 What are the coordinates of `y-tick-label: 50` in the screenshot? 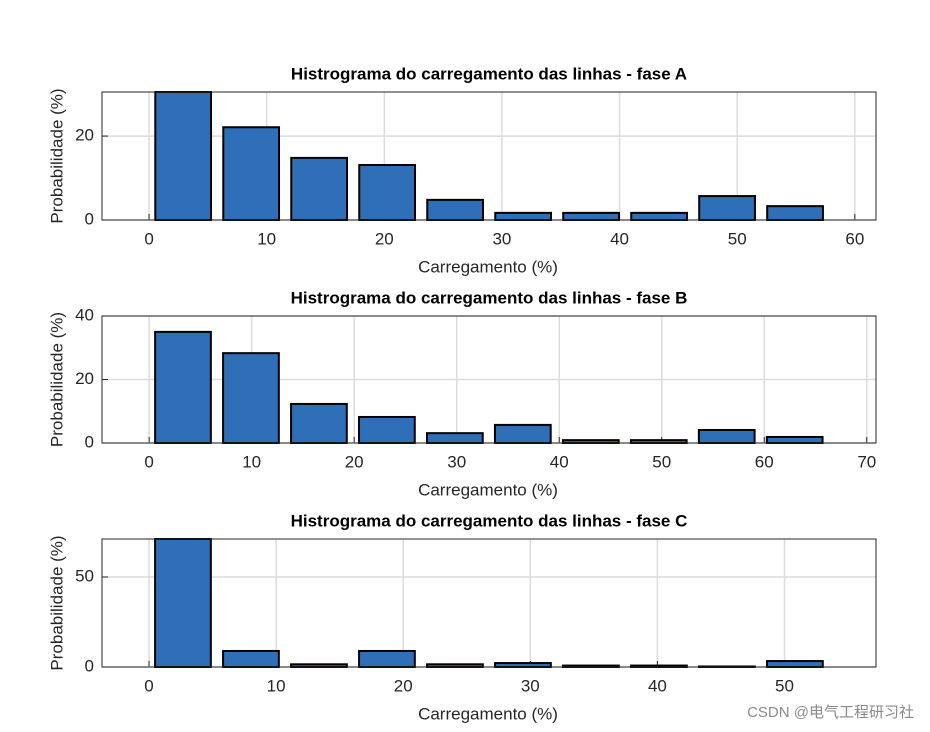 It's located at (84, 575).